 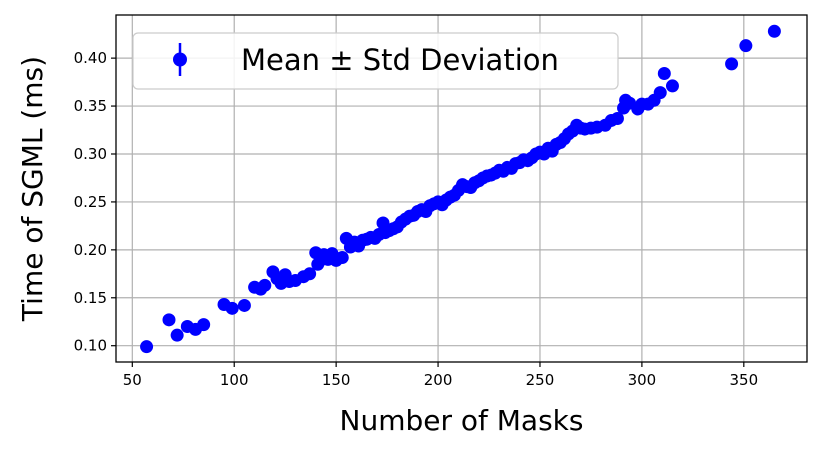 I want to click on x-tick-label: 300, so click(x=642, y=380).